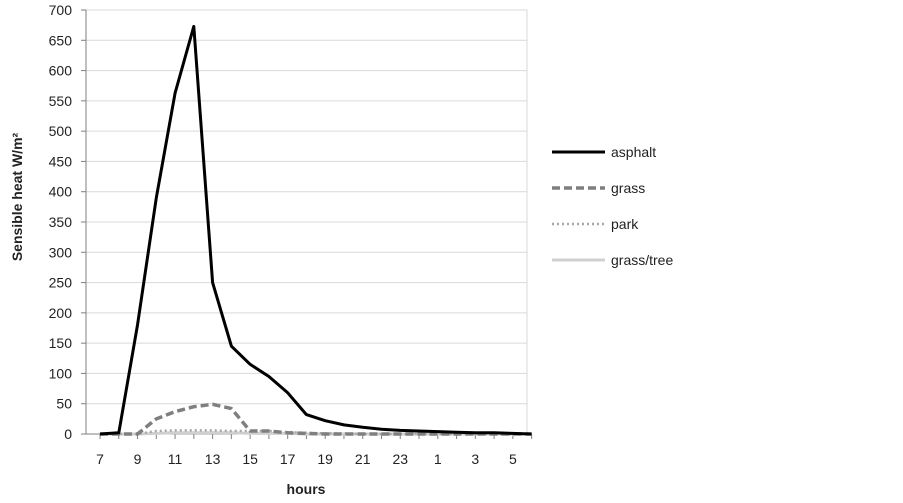 This screenshot has height=503, width=903. What do you see at coordinates (61, 192) in the screenshot?
I see `y-tick-label-400: 400` at bounding box center [61, 192].